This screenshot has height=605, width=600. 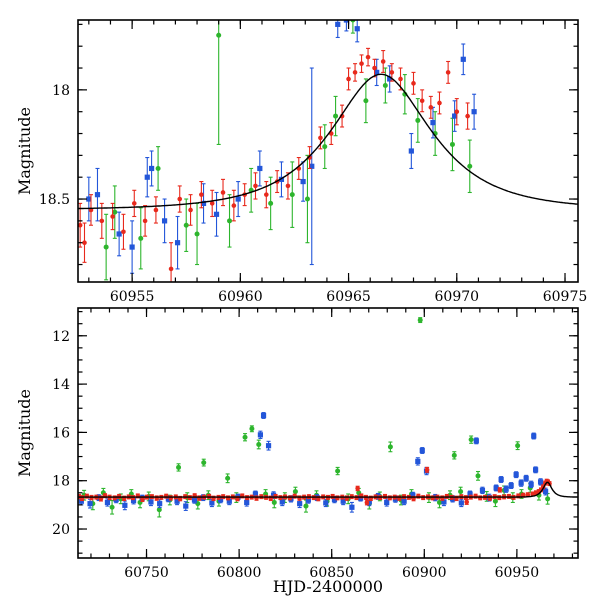 What do you see at coordinates (457, 297) in the screenshot?
I see `x-tick-label: 60970` at bounding box center [457, 297].